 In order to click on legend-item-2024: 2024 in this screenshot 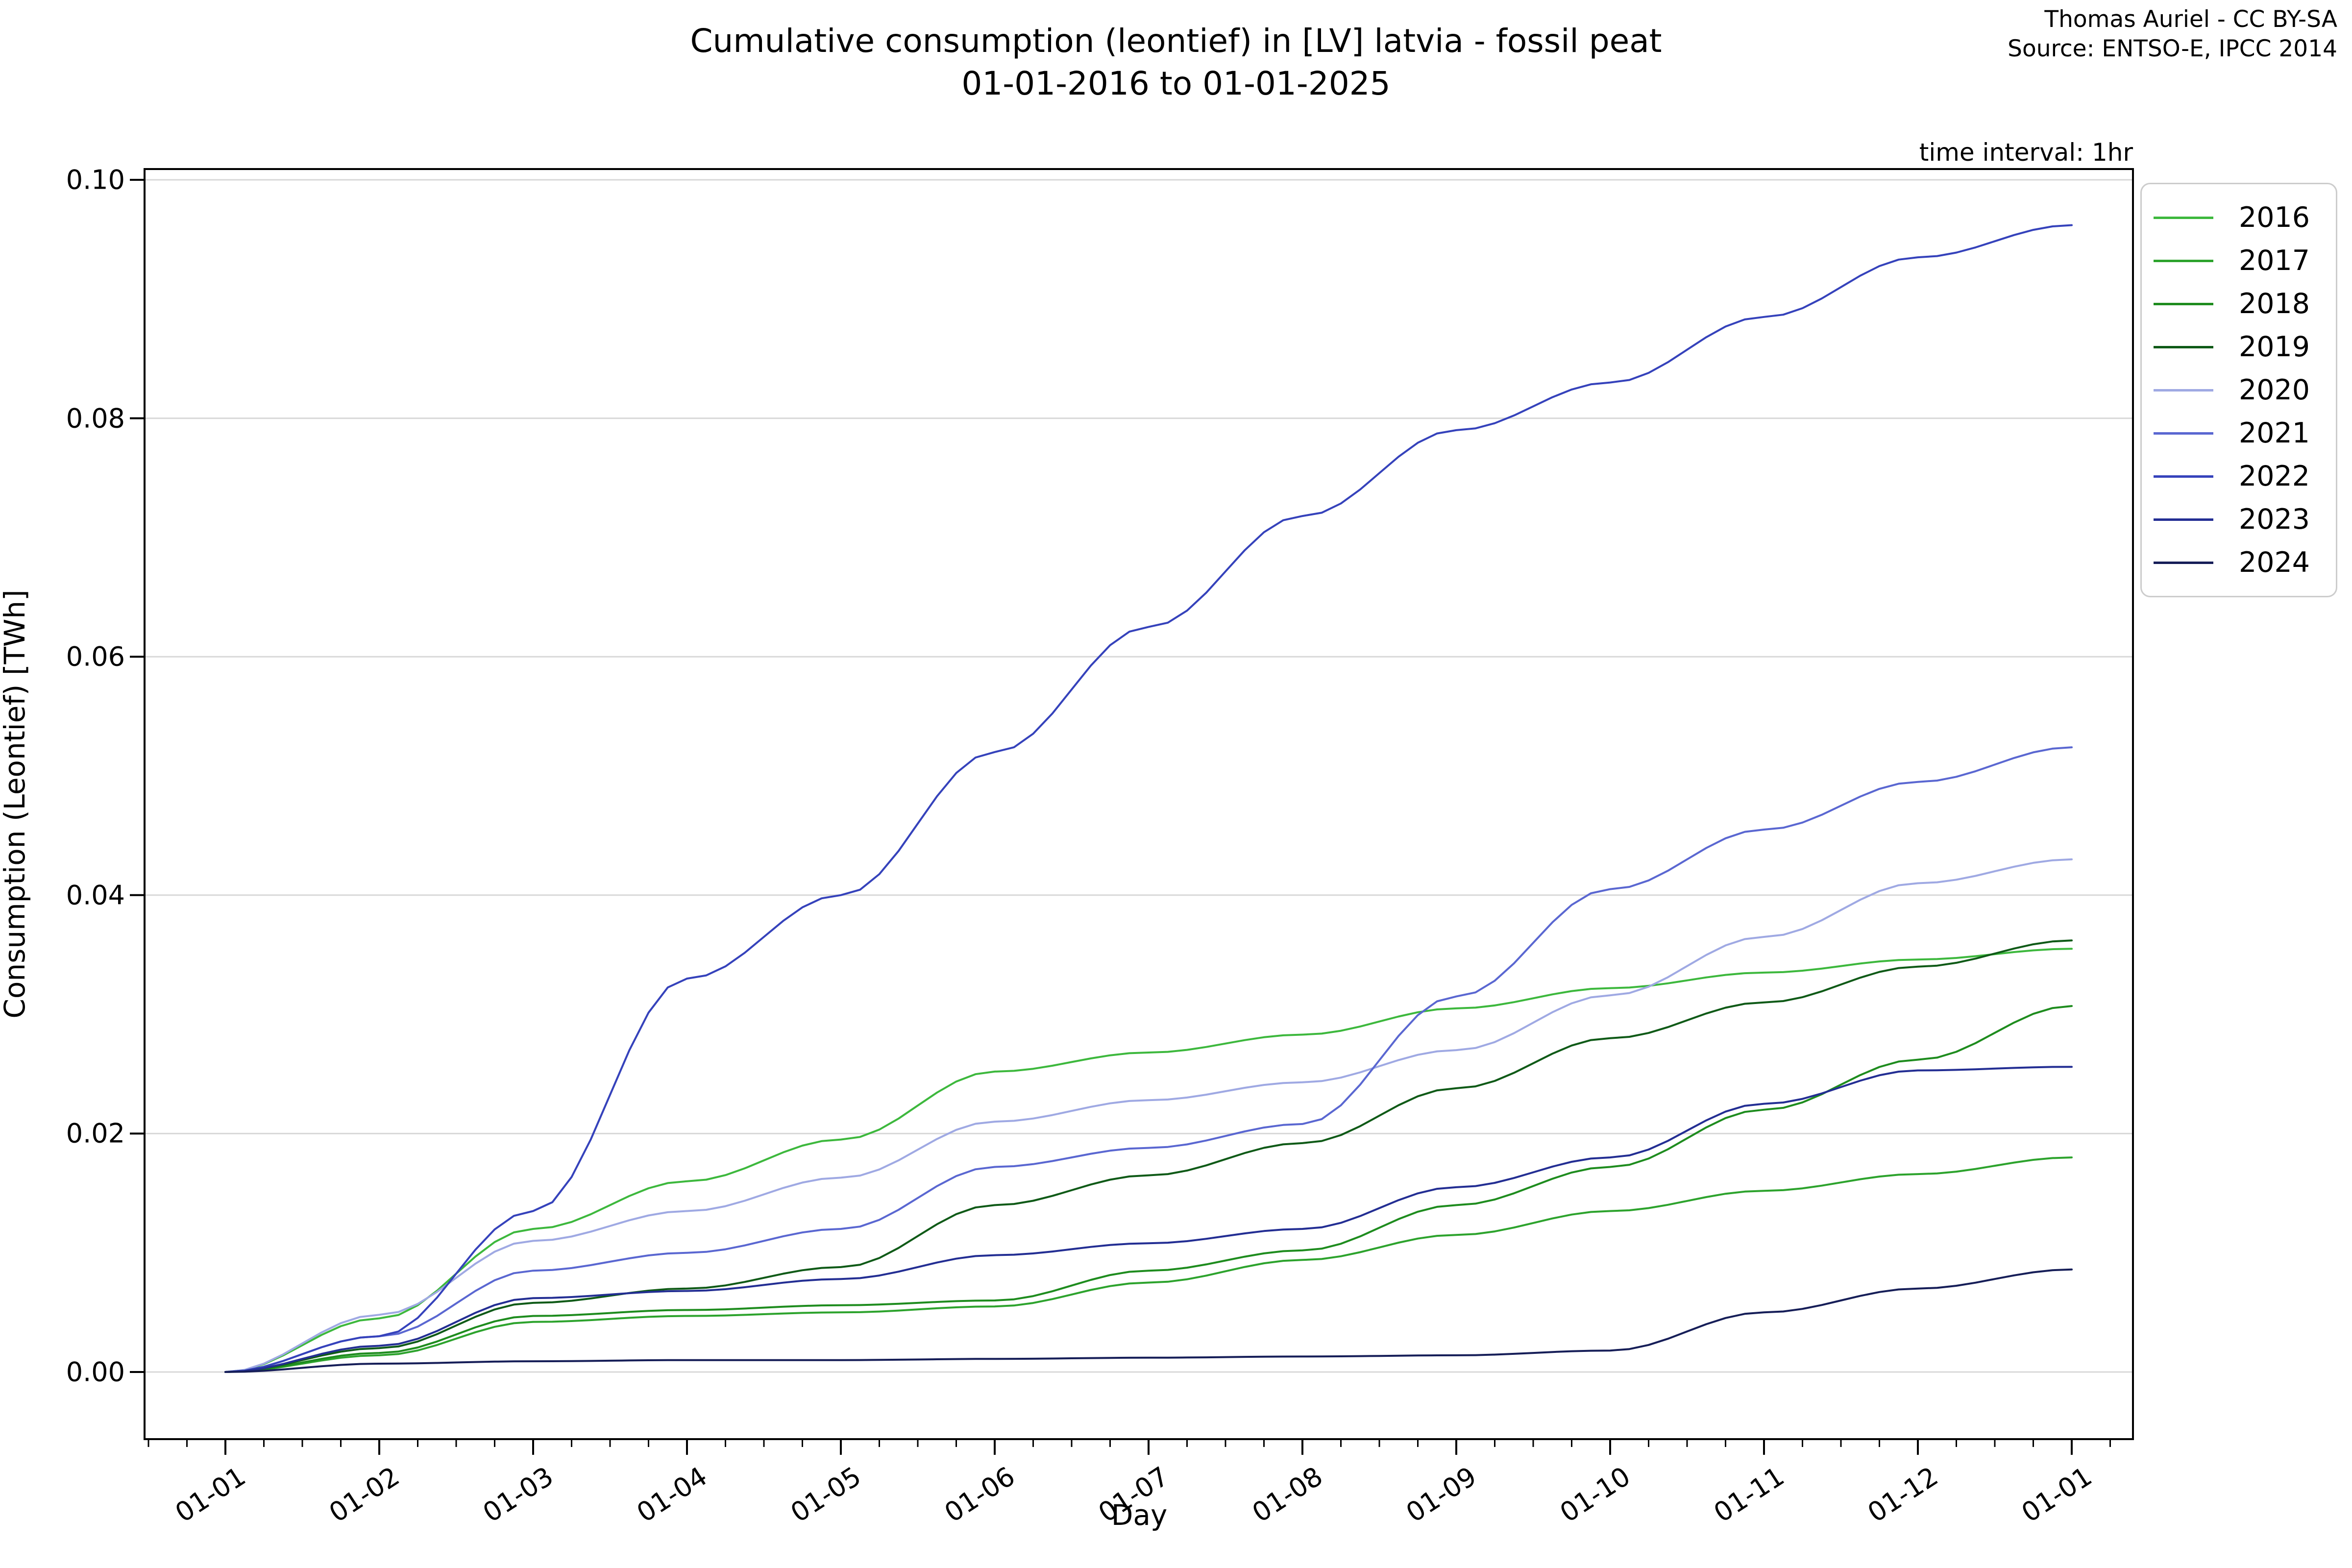, I will do `click(2245, 562)`.